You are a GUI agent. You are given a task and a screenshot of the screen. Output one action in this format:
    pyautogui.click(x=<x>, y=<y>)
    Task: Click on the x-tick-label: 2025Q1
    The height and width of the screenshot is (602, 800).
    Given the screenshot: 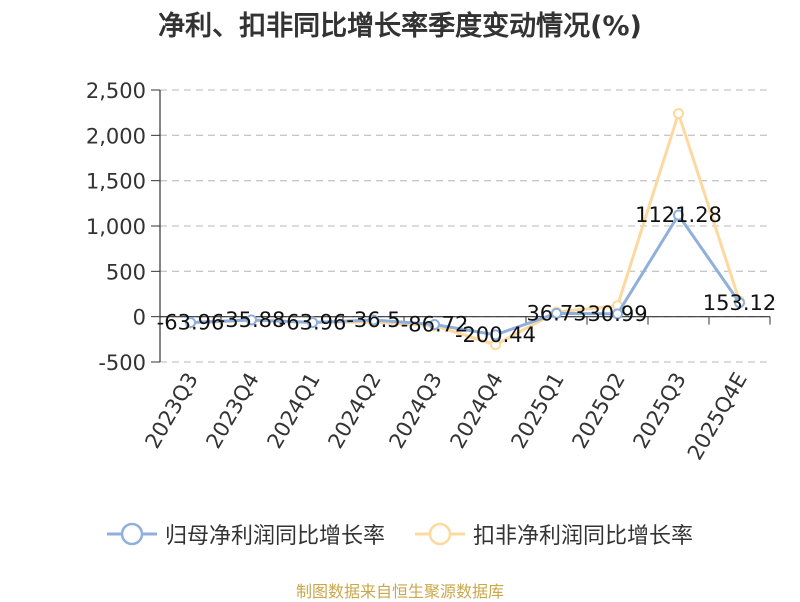 What is the action you would take?
    pyautogui.click(x=537, y=411)
    